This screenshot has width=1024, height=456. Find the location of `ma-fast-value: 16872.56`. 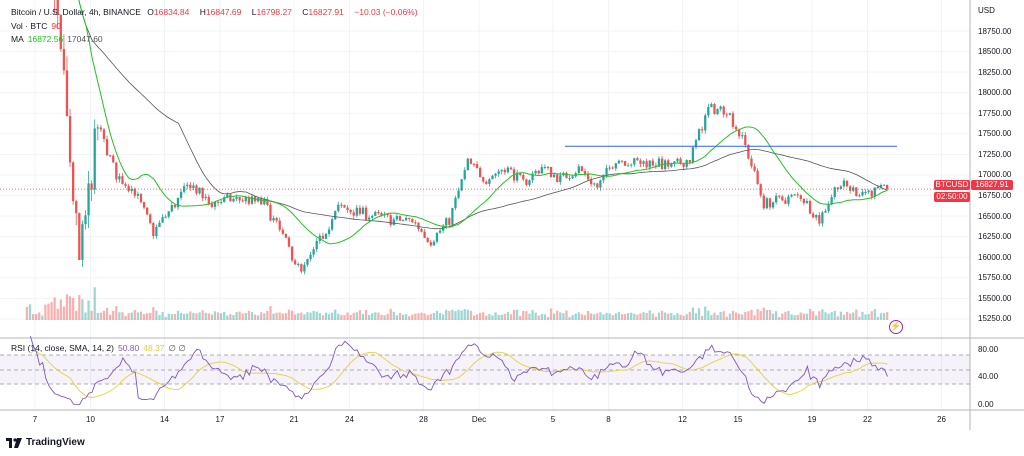

ma-fast-value: 16872.56 is located at coordinates (45, 39).